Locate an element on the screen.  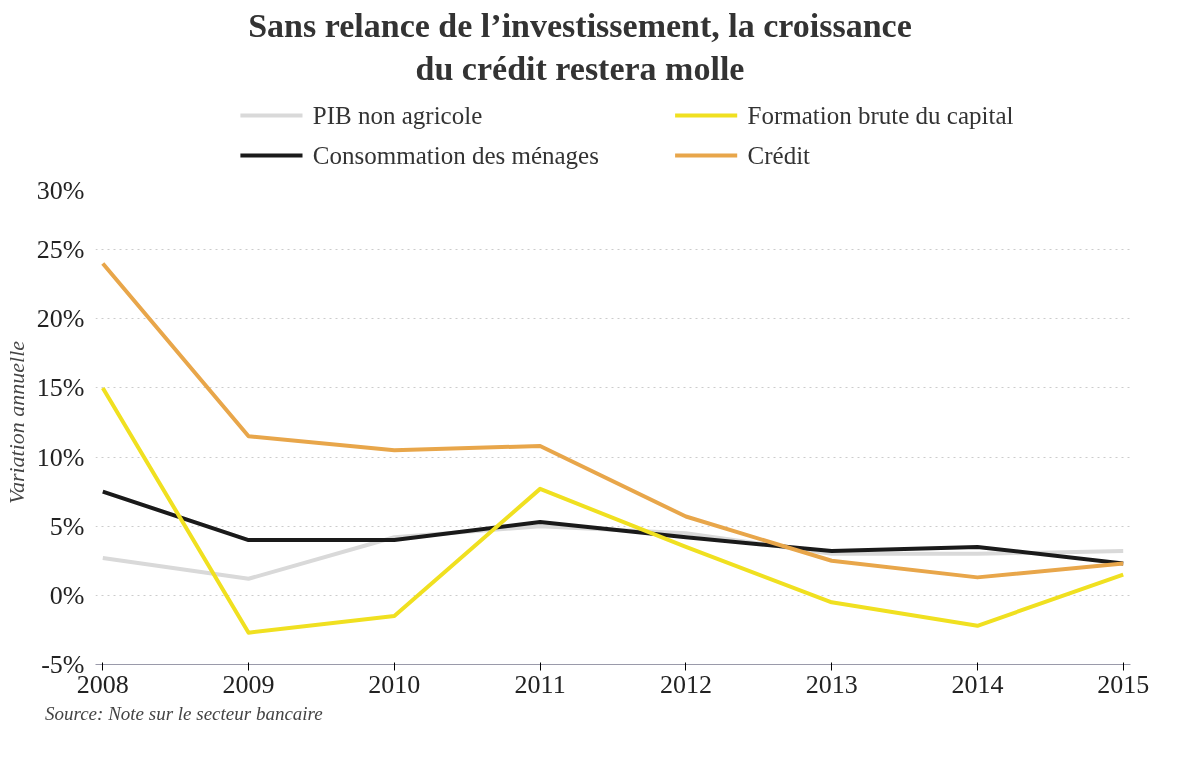
legend-label: Consommation des ménages is located at coordinates (455, 155).